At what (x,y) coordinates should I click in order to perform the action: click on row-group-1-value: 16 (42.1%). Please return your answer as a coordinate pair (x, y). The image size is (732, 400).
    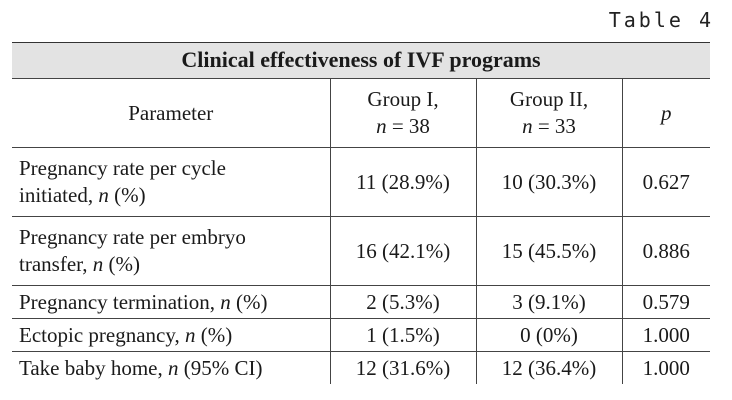
    Looking at the image, I should click on (402, 251).